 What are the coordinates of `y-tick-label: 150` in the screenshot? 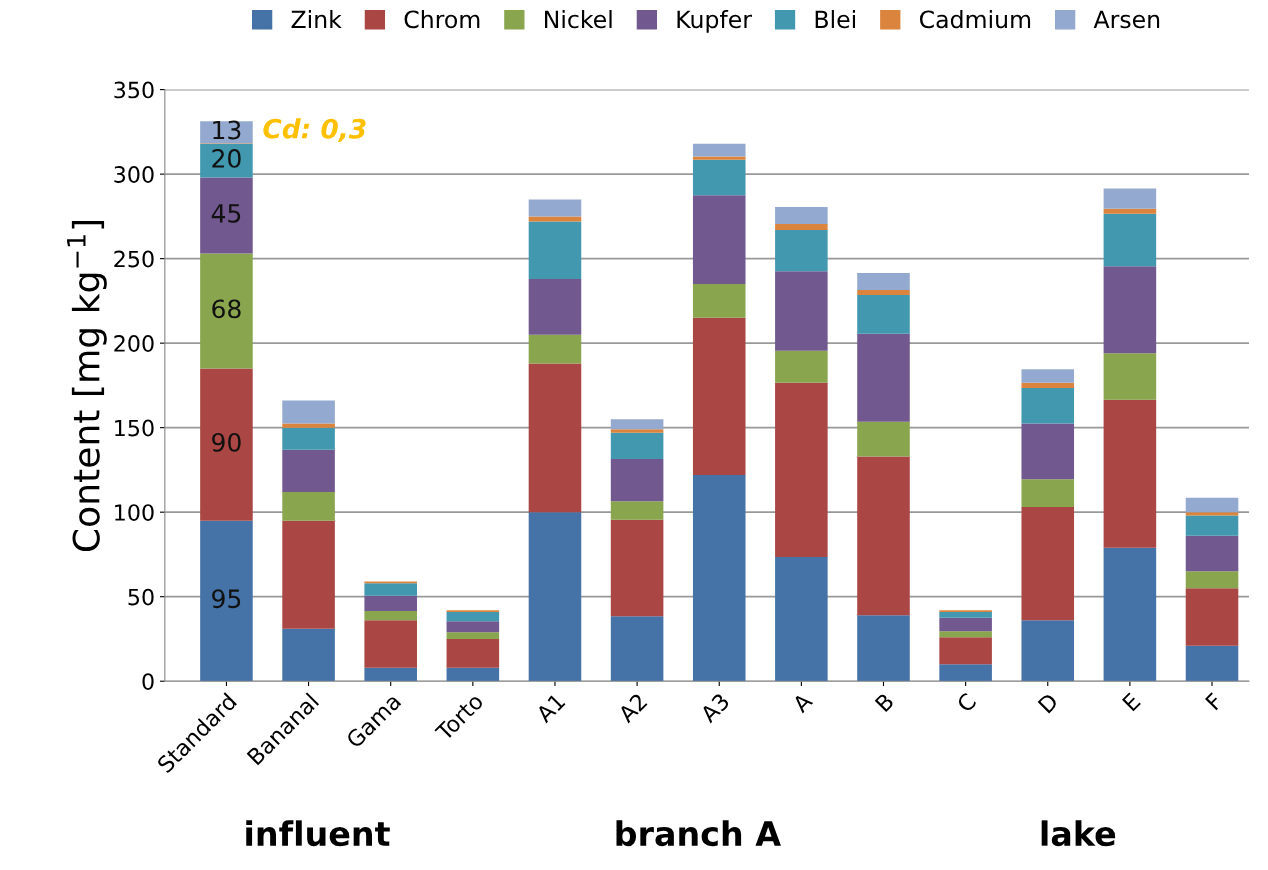 It's located at (134, 428).